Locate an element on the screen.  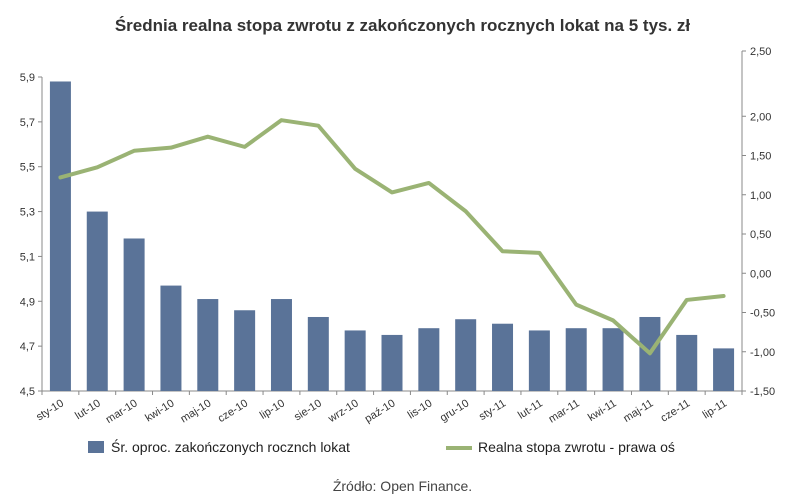
x-tick-label: kwi-10 is located at coordinates (159, 410).